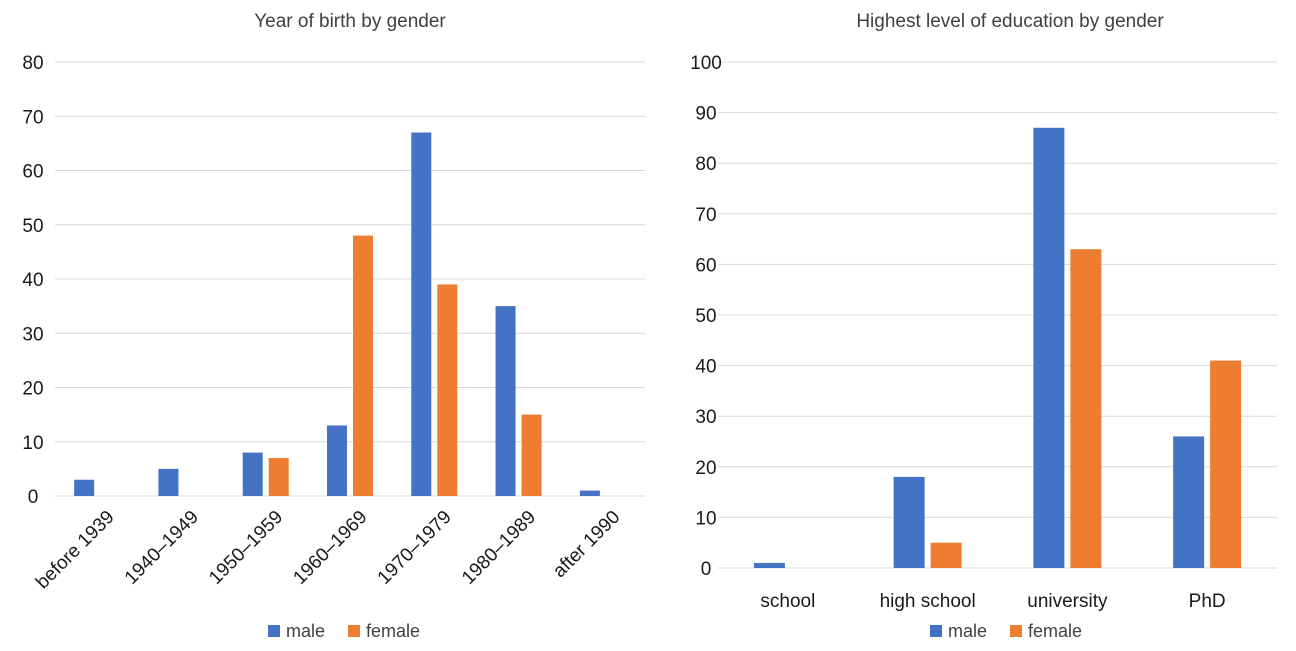 Image resolution: width=1296 pixels, height=651 pixels. I want to click on x-tick-label: 1940–1949, so click(162, 548).